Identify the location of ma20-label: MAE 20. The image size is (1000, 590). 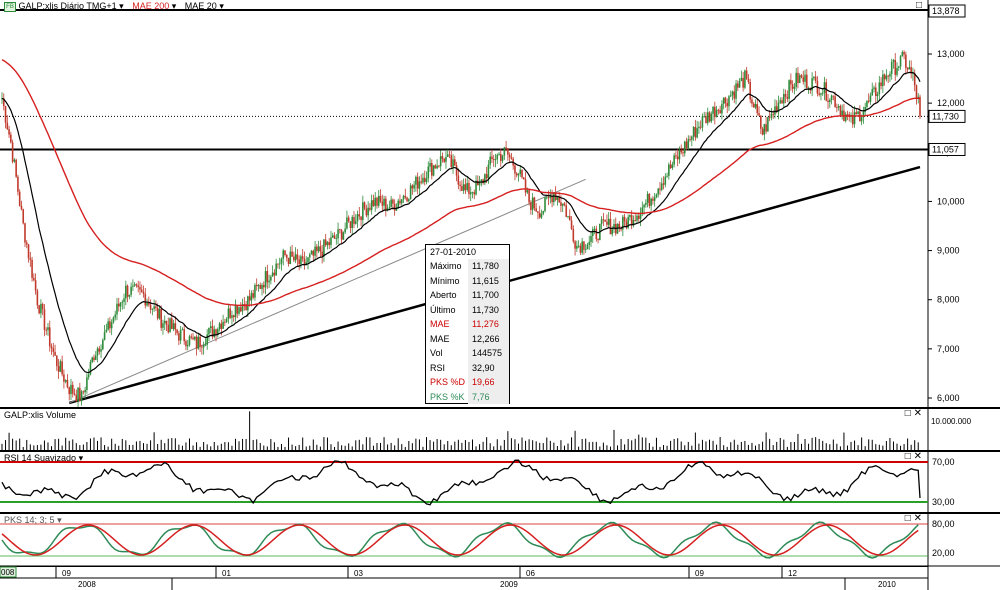
(200, 6).